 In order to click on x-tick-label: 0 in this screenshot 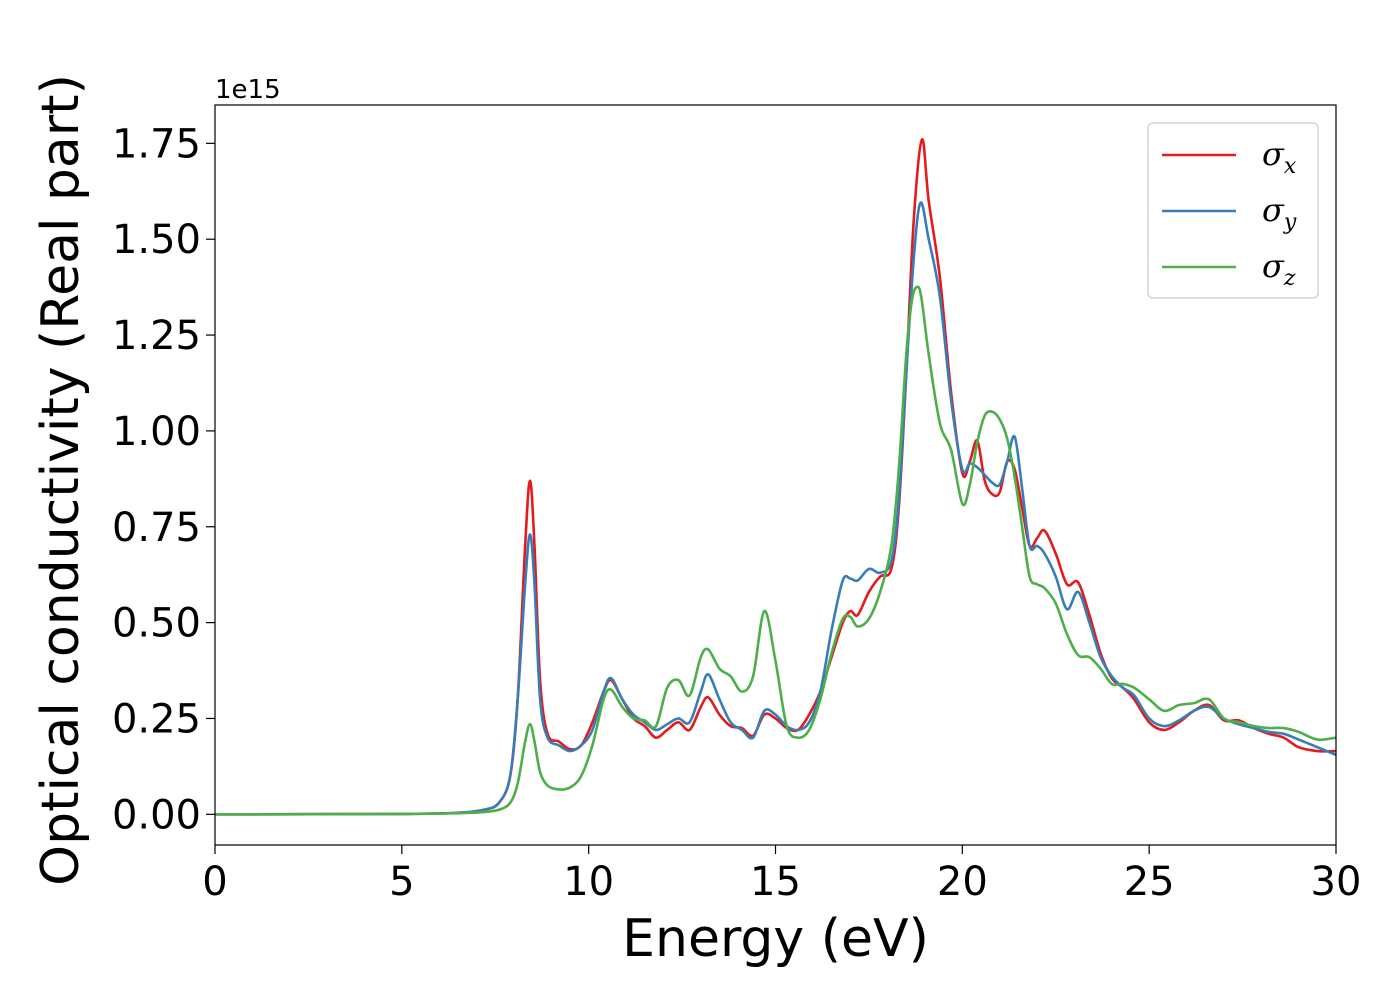, I will do `click(214, 882)`.